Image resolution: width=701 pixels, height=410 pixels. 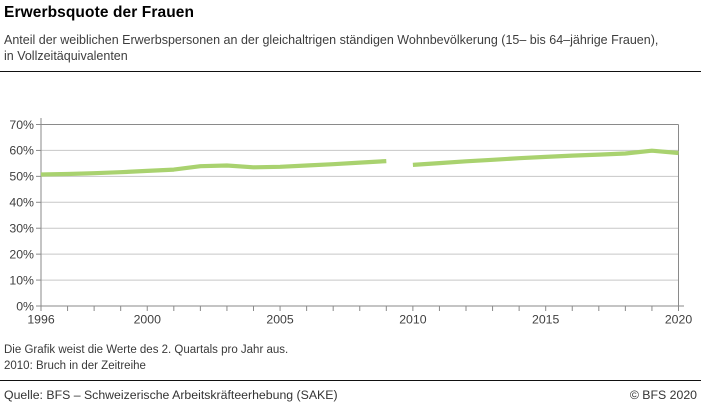 What do you see at coordinates (280, 320) in the screenshot?
I see `x-tick-label-2005: 2005` at bounding box center [280, 320].